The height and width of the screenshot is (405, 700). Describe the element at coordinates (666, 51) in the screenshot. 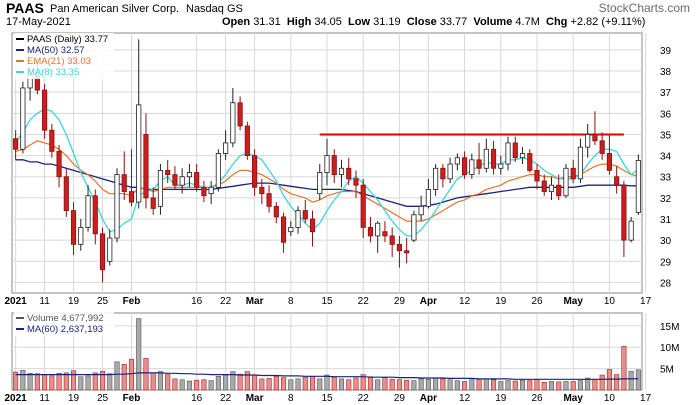

I see `price-tick-label: 39` at that location.